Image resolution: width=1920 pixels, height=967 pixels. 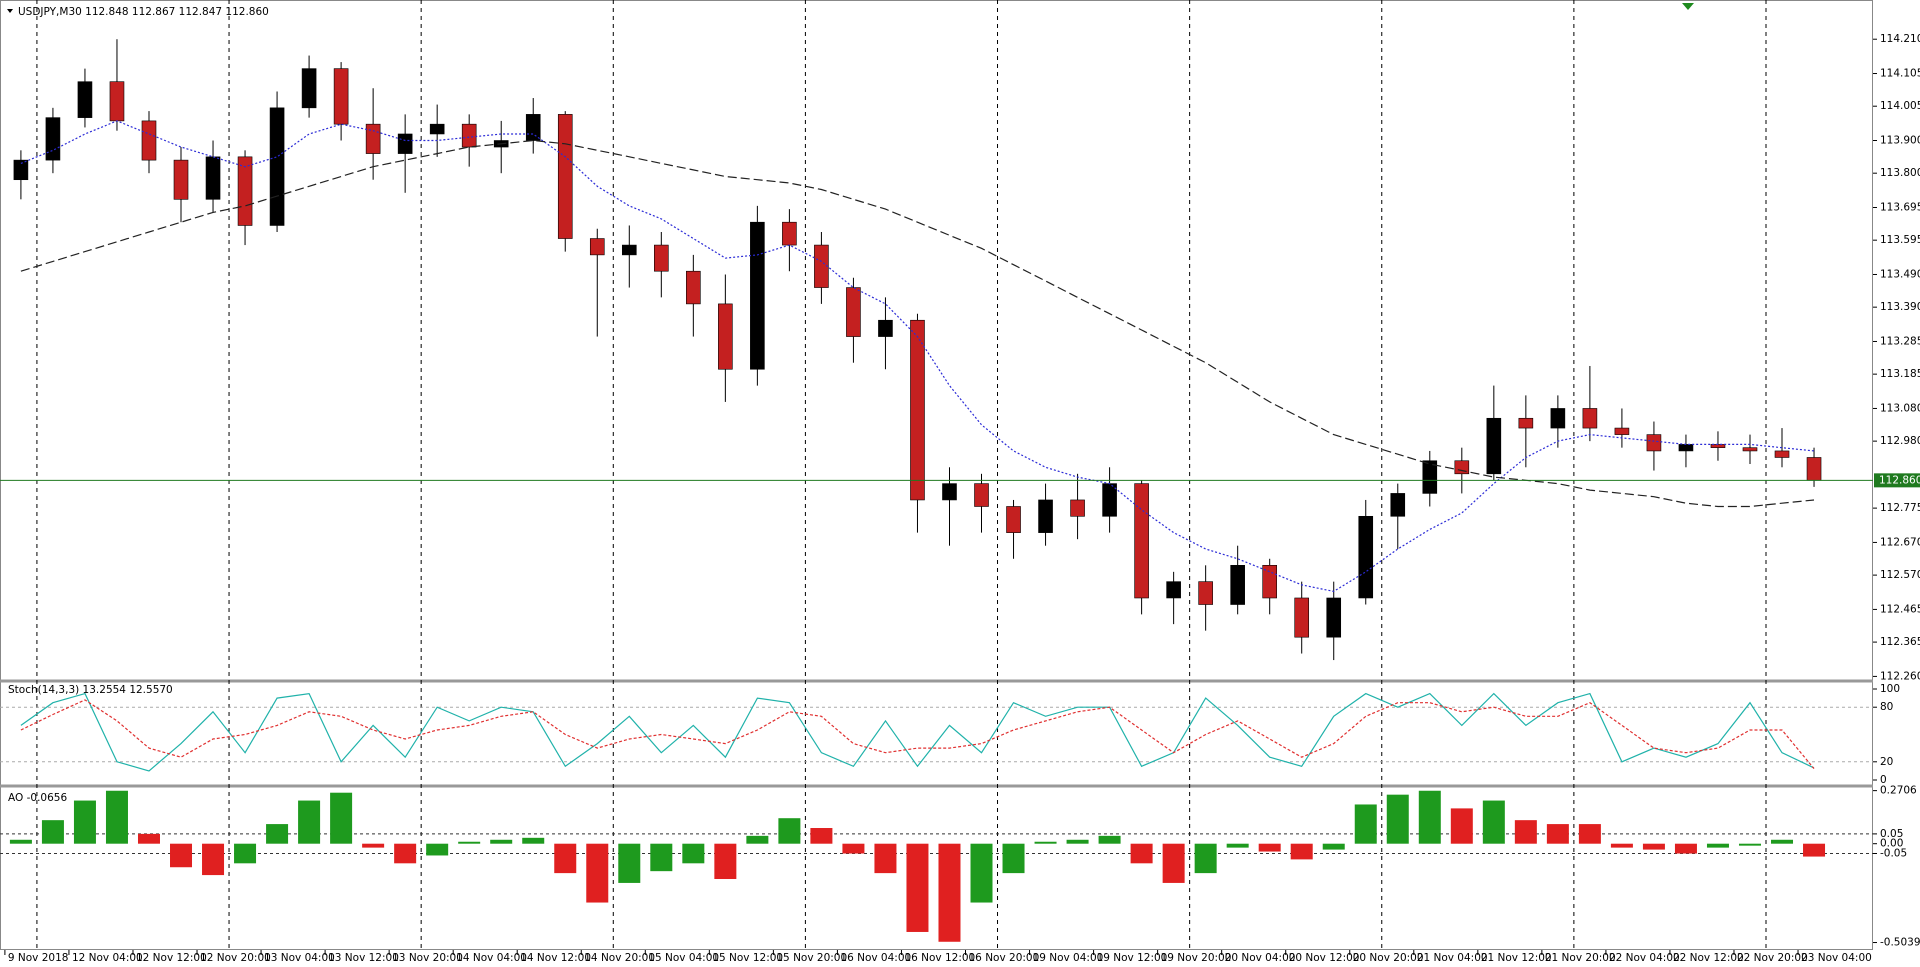 I want to click on y-tick-label: 113.390, so click(x=1900, y=307).